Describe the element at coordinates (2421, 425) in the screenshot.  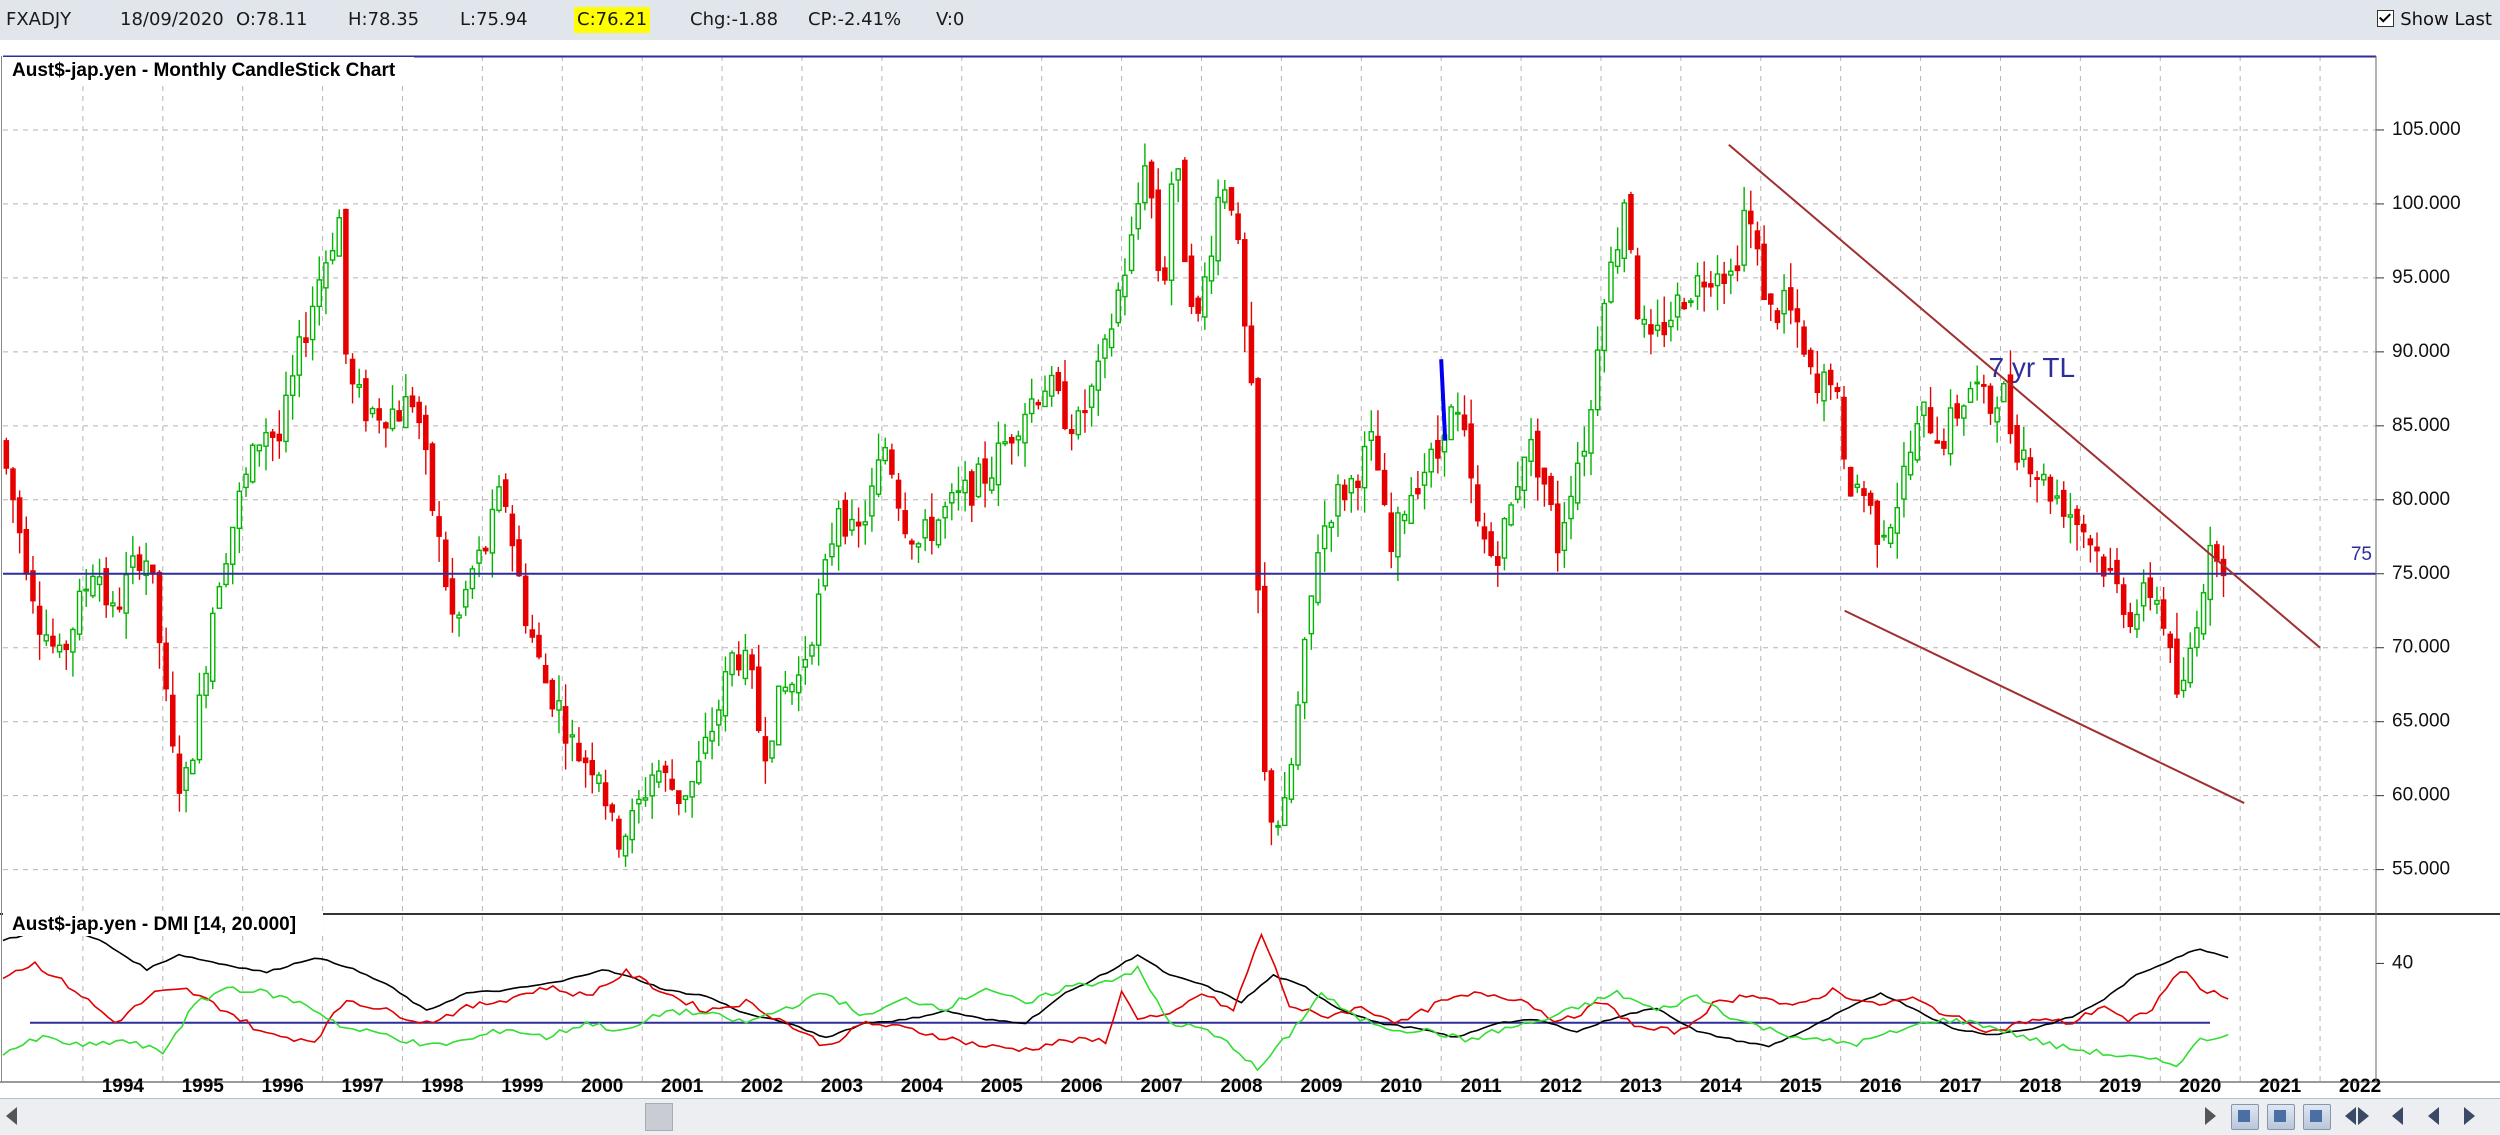
I see `y-tick-label: 85.000` at that location.